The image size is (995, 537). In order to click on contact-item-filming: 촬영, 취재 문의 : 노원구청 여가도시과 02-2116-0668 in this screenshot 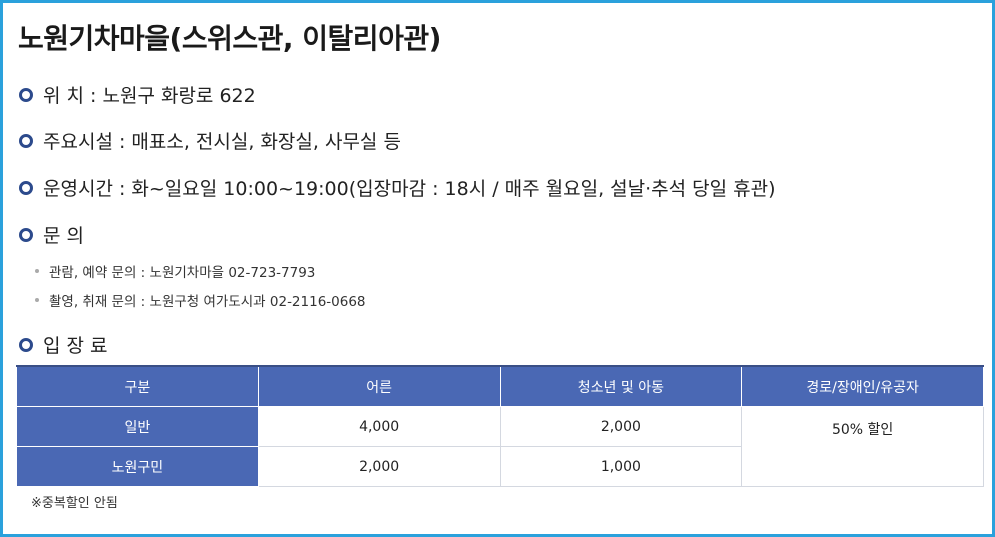, I will do `click(200, 300)`.